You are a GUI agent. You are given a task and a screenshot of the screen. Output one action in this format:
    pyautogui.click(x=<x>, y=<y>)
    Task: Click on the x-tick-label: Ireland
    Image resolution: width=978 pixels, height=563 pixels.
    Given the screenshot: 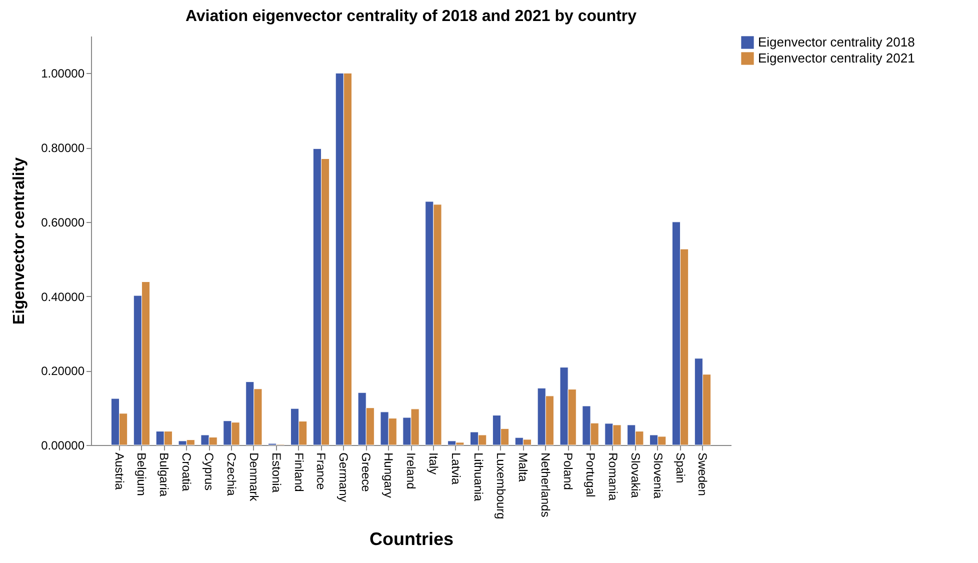 What is the action you would take?
    pyautogui.click(x=411, y=471)
    